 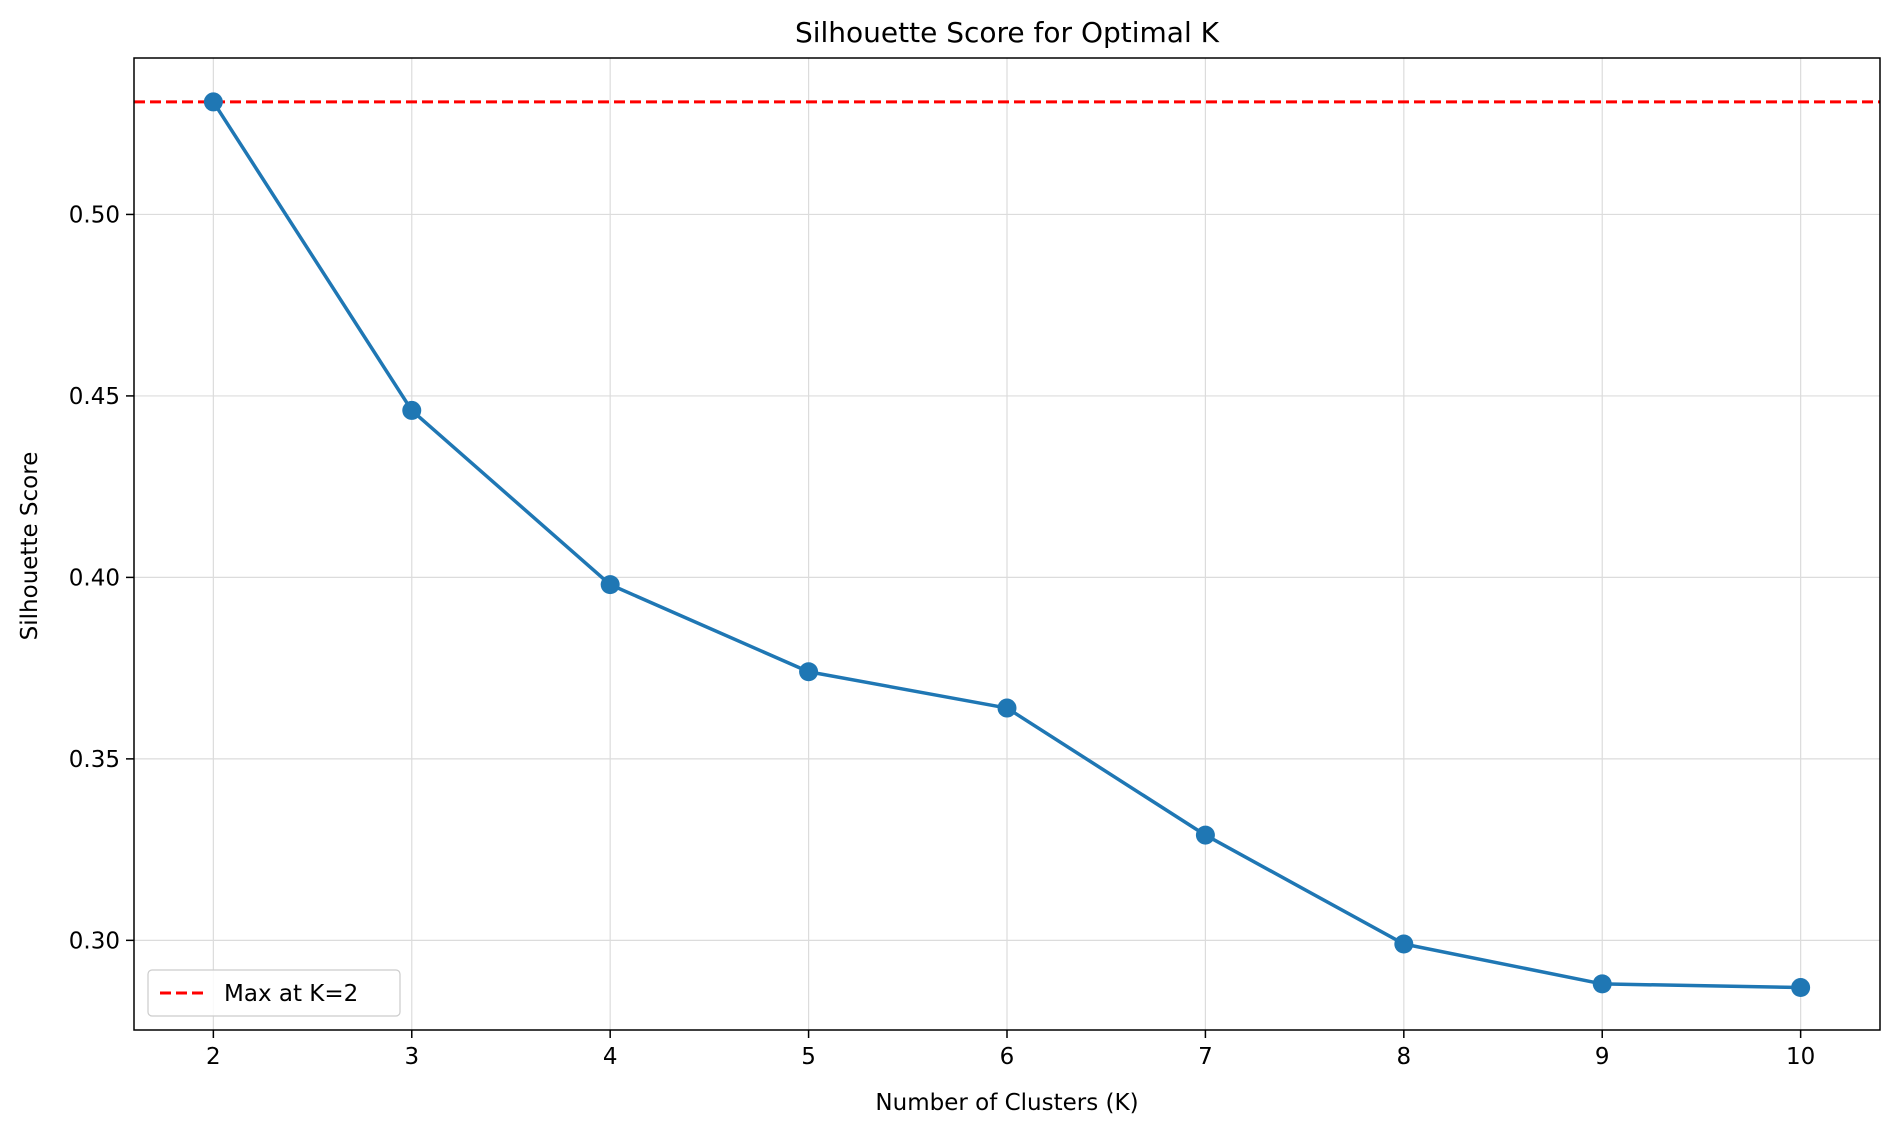 What do you see at coordinates (30, 546) in the screenshot?
I see `y-axis-label: Silhouette Score` at bounding box center [30, 546].